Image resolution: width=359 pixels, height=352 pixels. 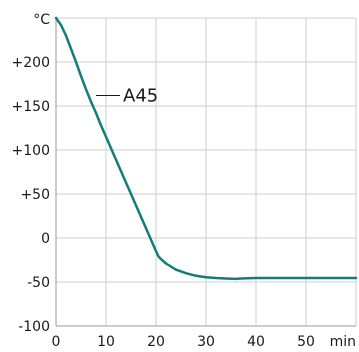 What do you see at coordinates (56, 342) in the screenshot?
I see `x-tick-label: 0` at bounding box center [56, 342].